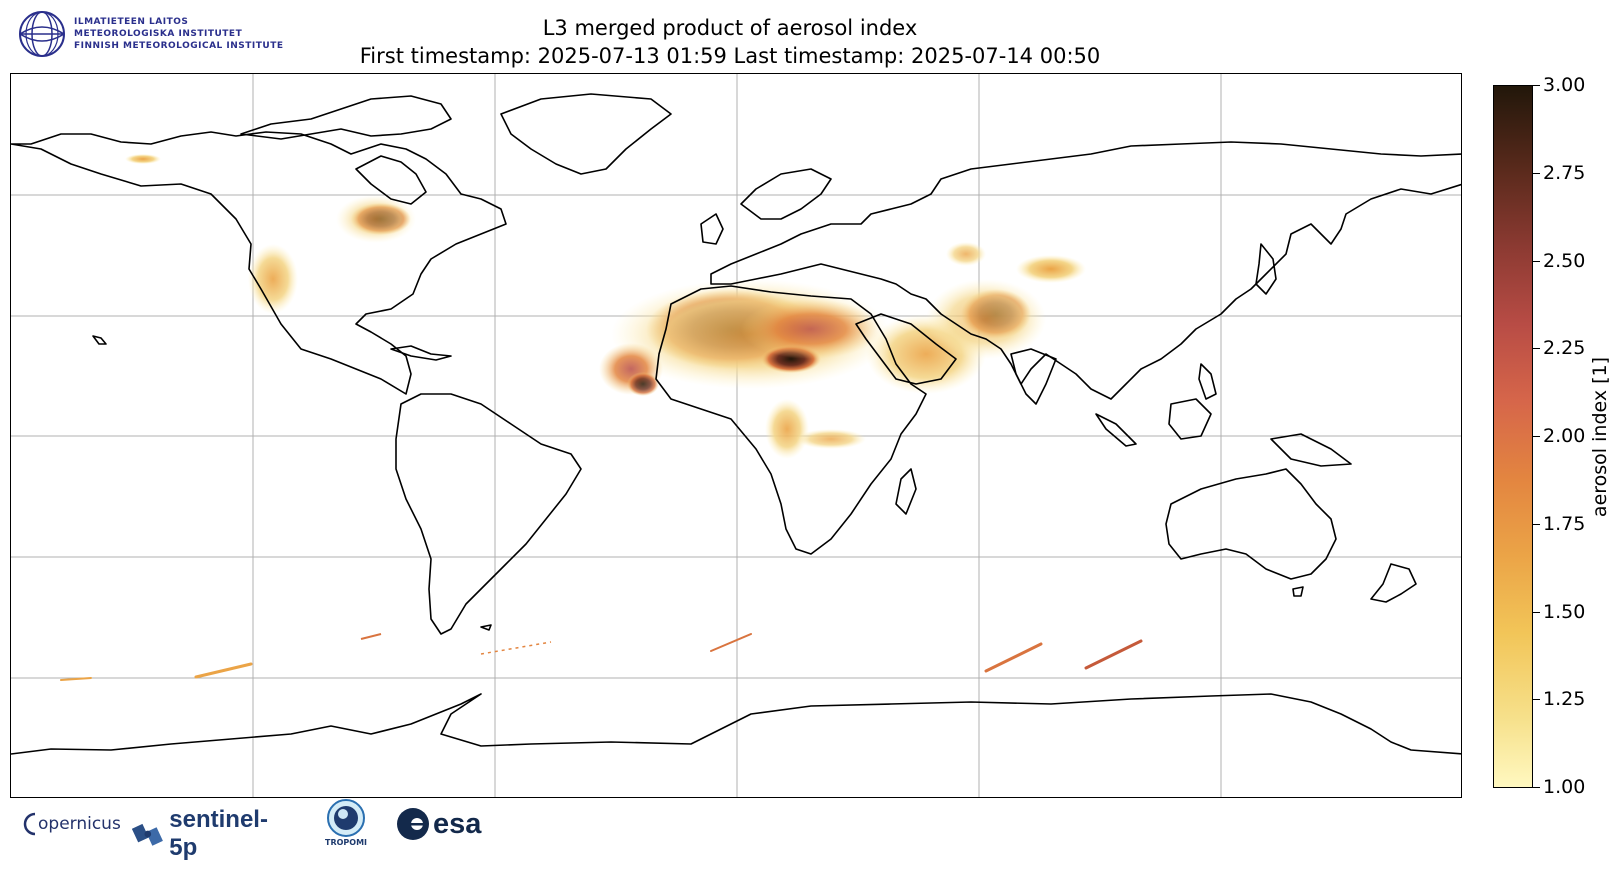 This screenshot has height=870, width=1615. I want to click on fmi-line-3: FINNISH METEOROLOGICAL INSTITUTE, so click(179, 46).